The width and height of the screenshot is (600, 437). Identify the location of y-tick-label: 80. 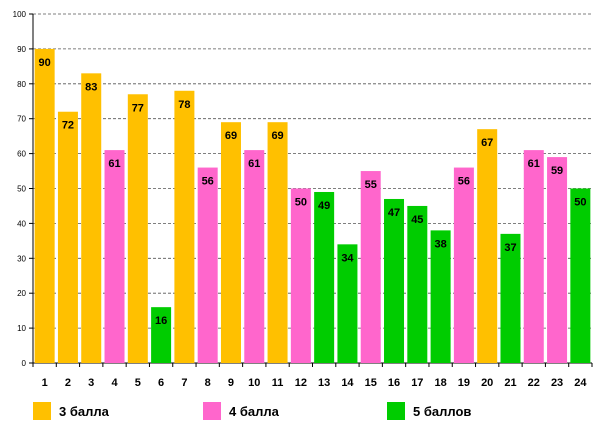
(21, 84).